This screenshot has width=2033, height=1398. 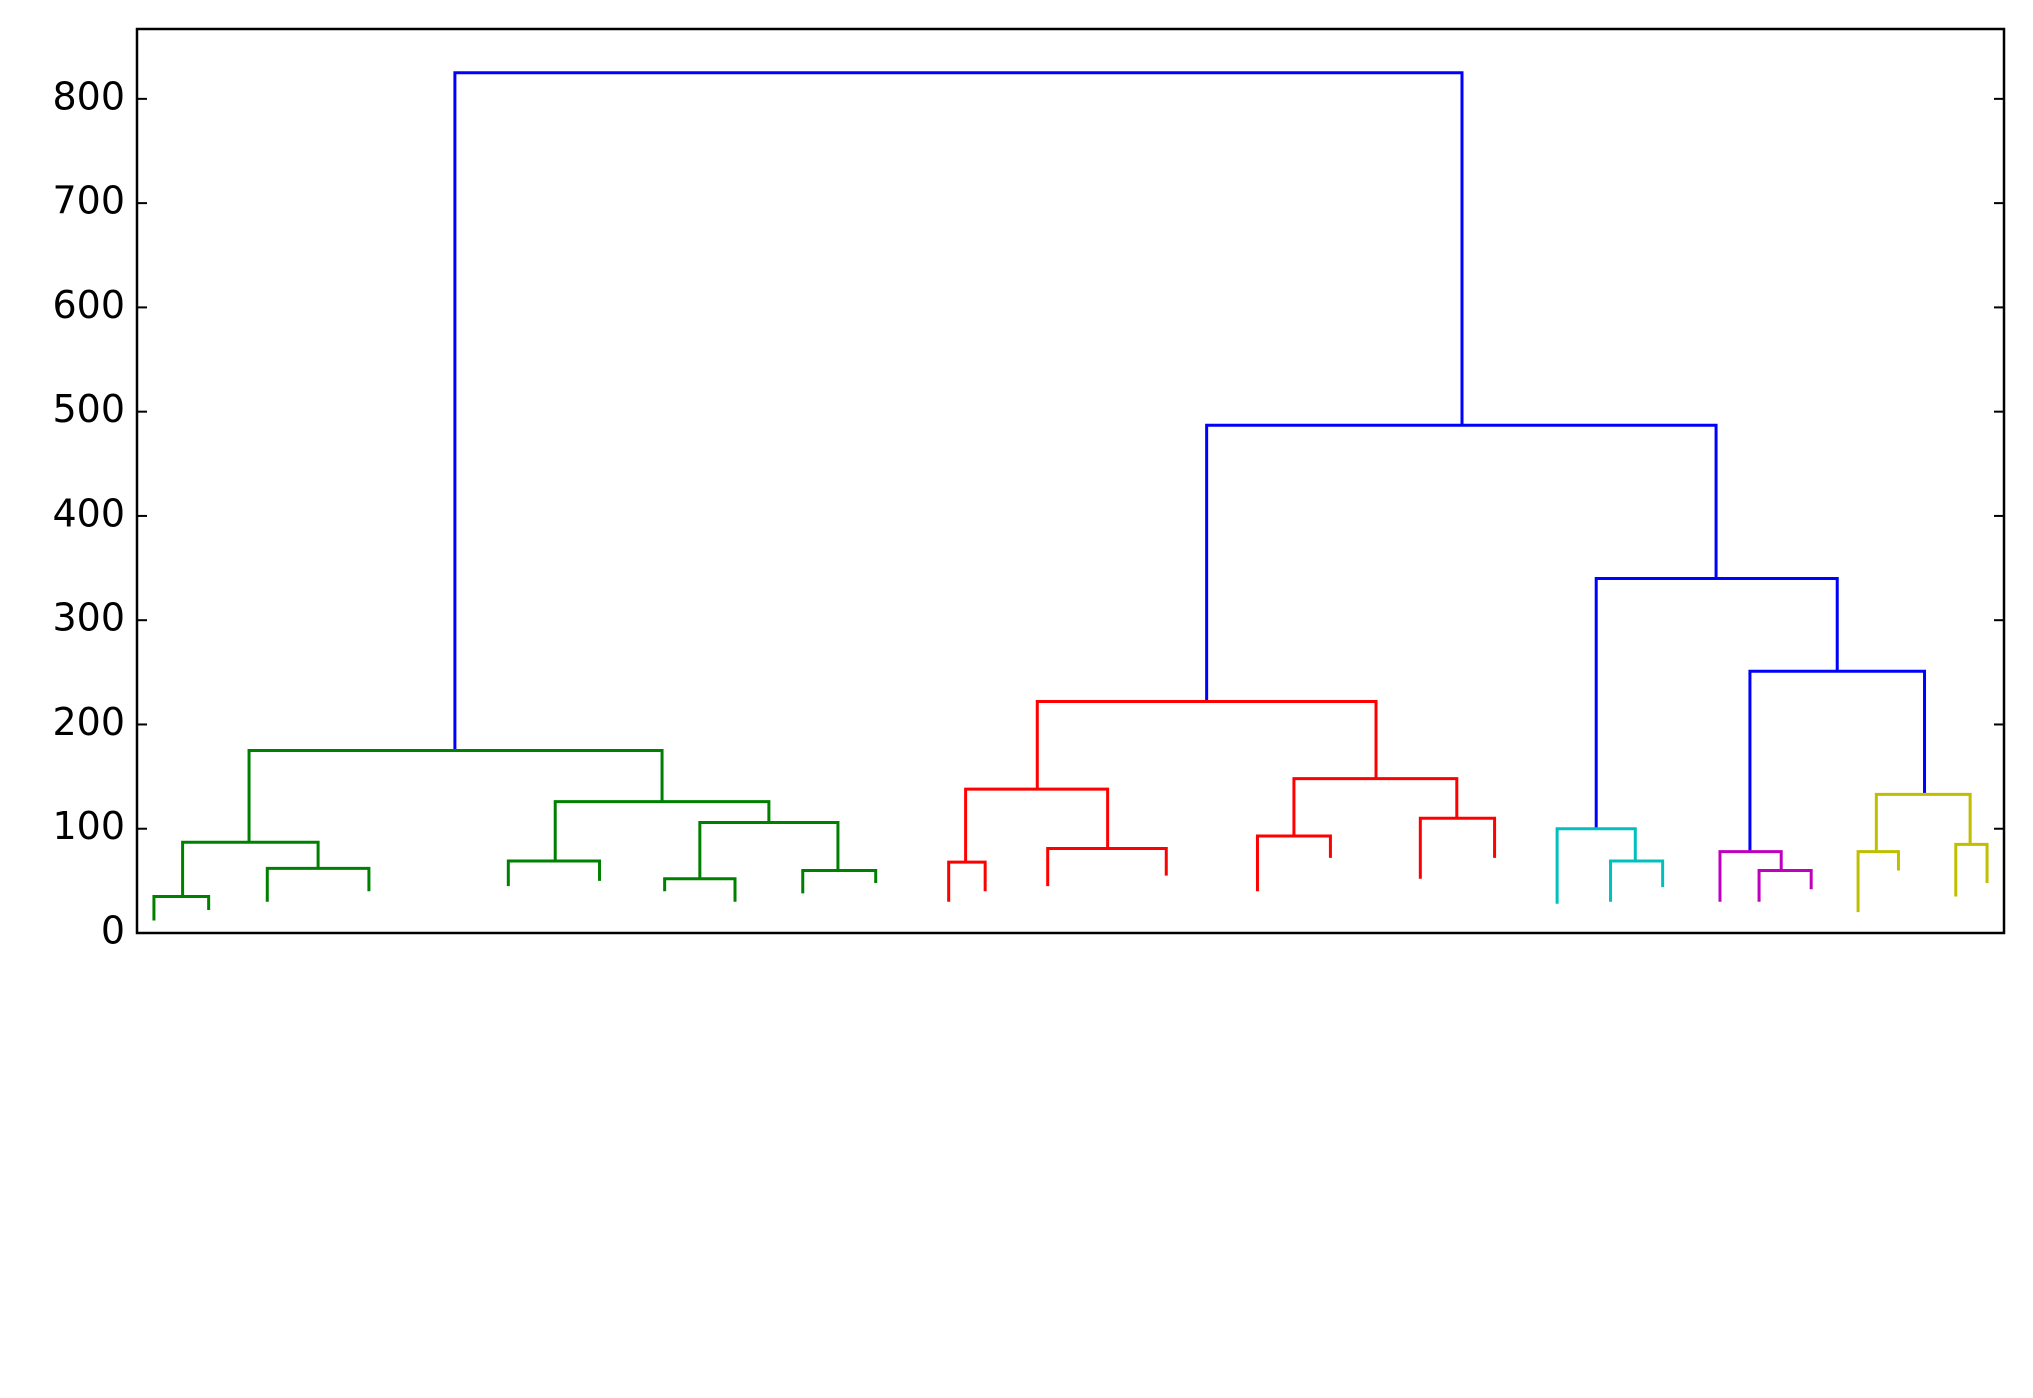 I want to click on y-tick-label: 800, so click(x=88, y=96).